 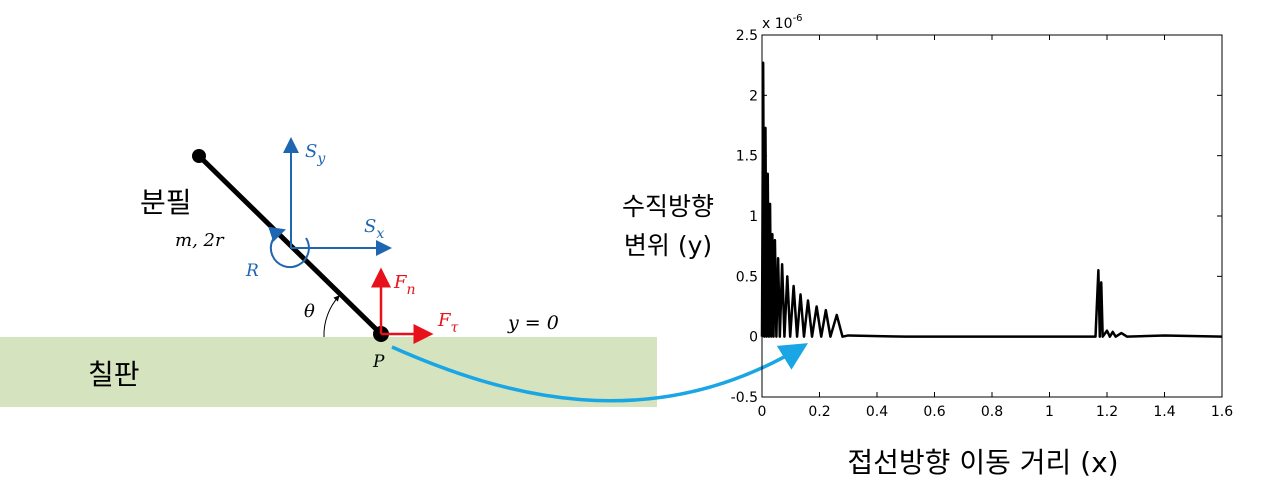 I want to click on y-tick-label: 2, so click(x=753, y=96).